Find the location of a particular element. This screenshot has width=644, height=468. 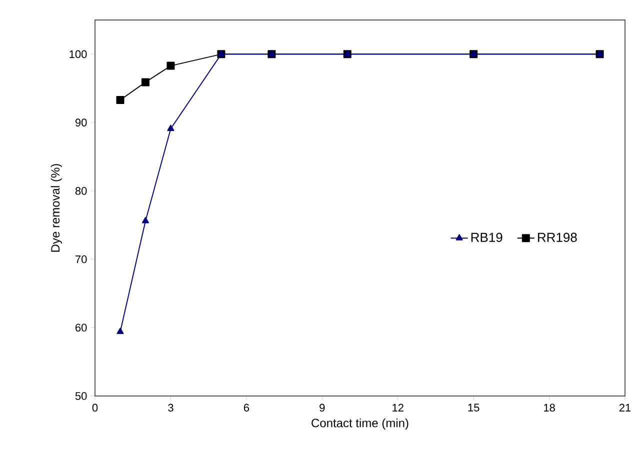

legend-label: RB19 is located at coordinates (486, 237).